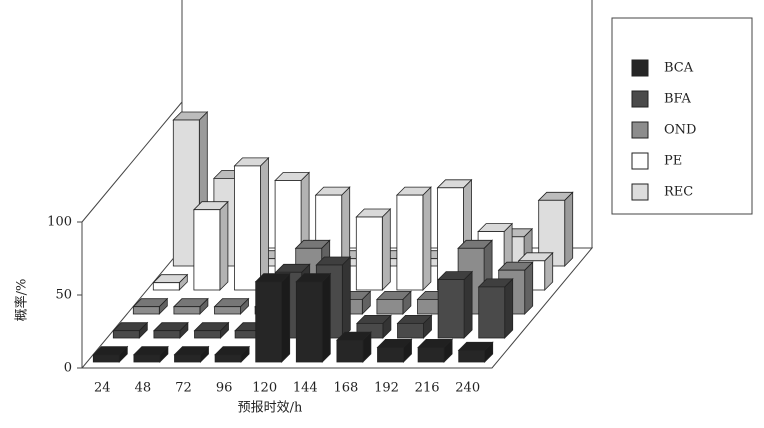  Describe the element at coordinates (143, 388) in the screenshot. I see `x-tick-label: 48` at that location.